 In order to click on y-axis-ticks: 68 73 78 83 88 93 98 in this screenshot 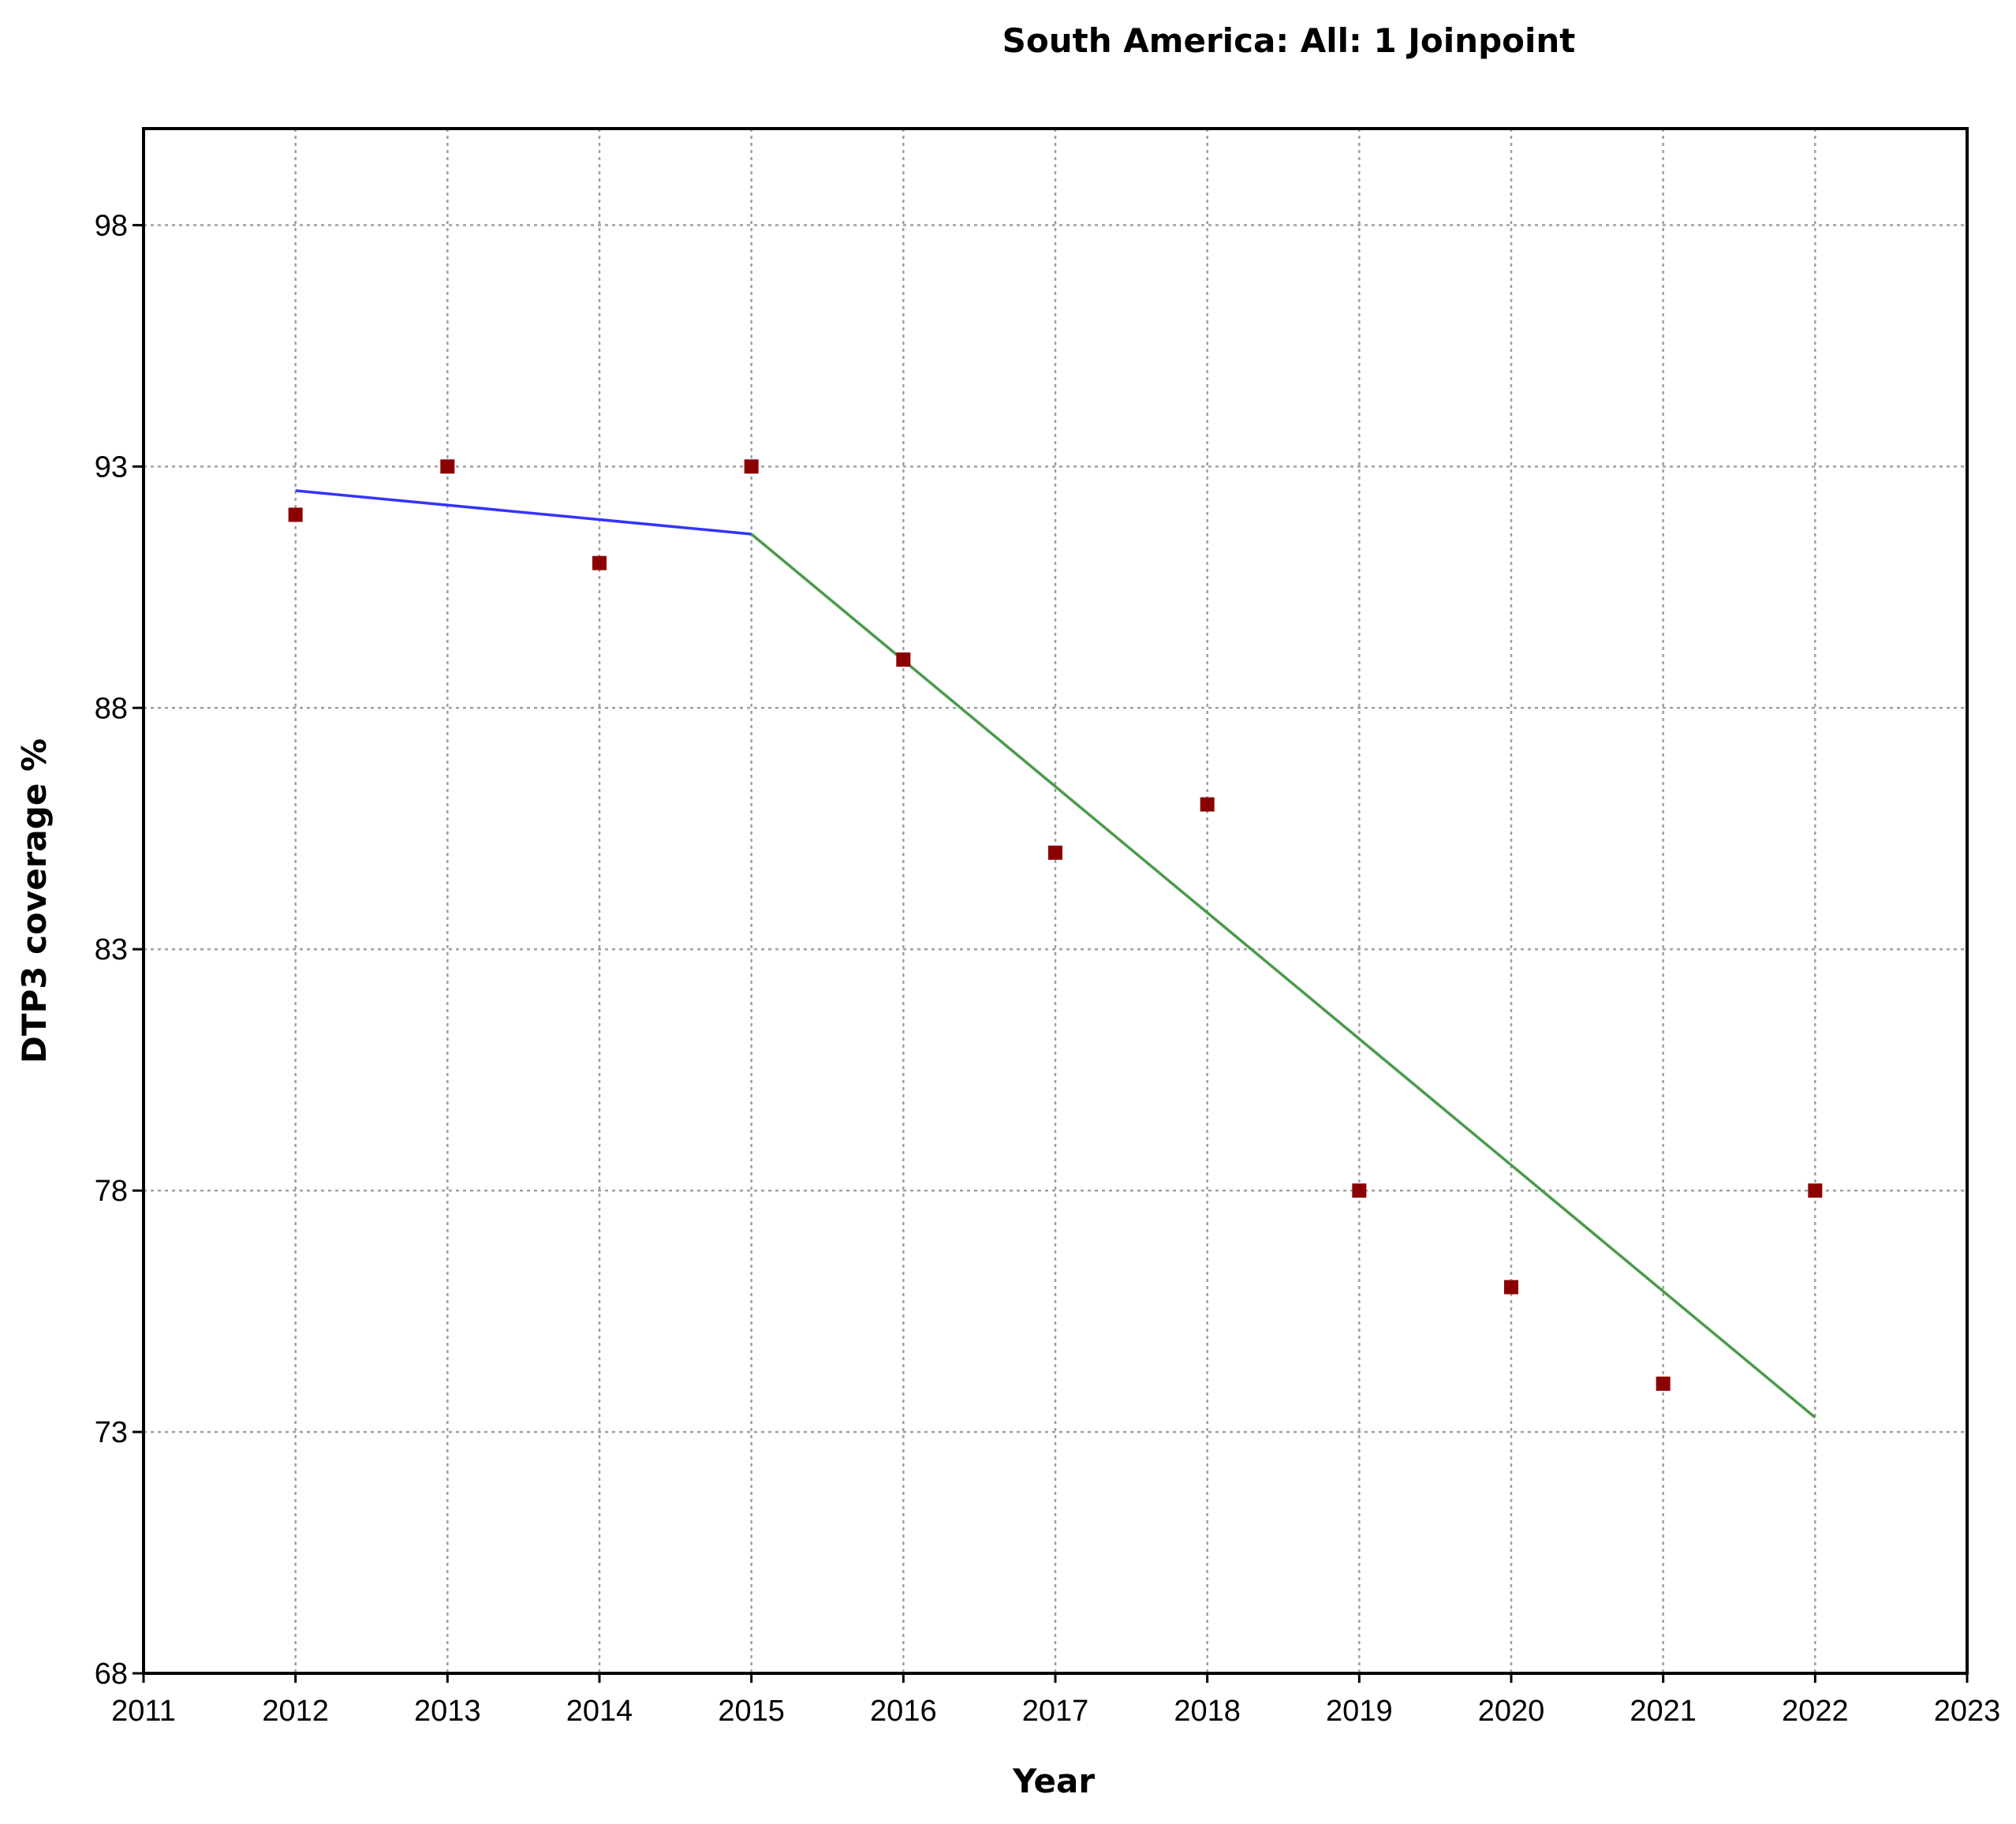, I will do `click(119, 950)`.